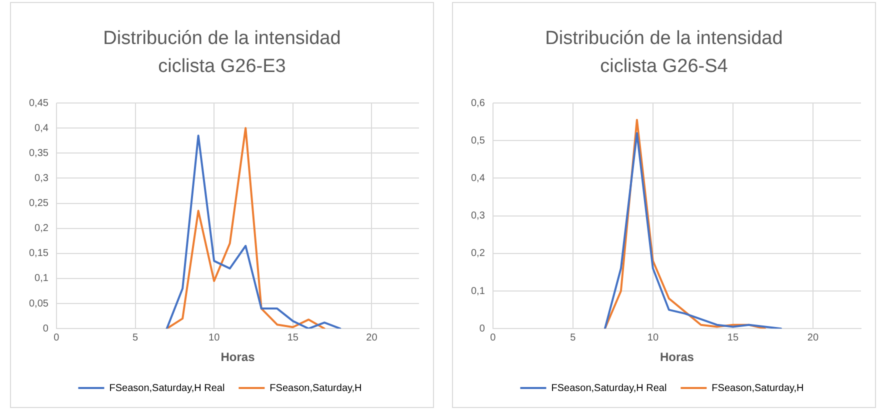  What do you see at coordinates (38, 153) in the screenshot?
I see `y-tick-label: 0,35` at bounding box center [38, 153].